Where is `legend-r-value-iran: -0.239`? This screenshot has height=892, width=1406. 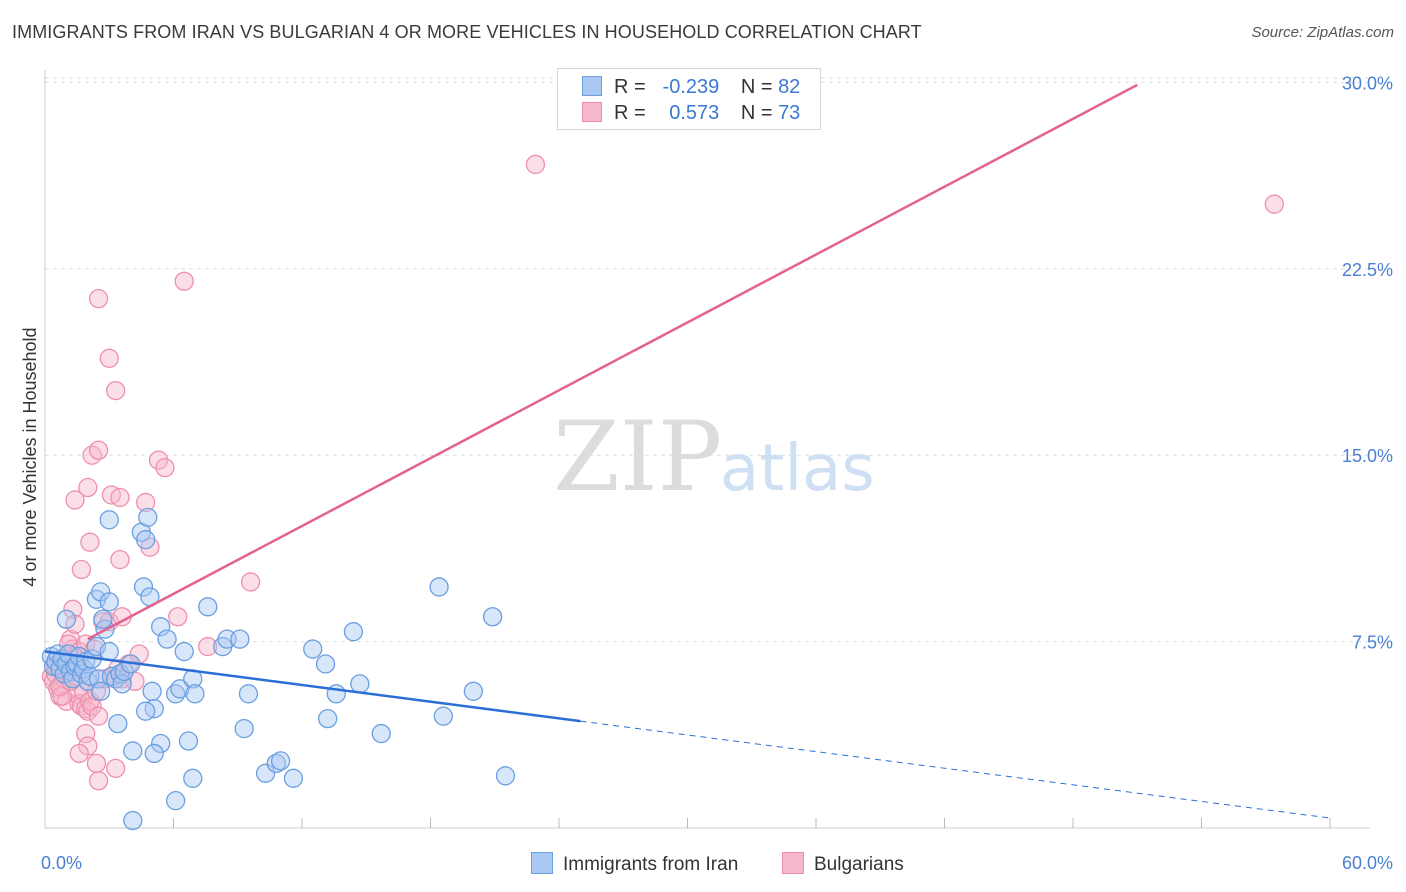 legend-r-value-iran: -0.239 is located at coordinates (691, 87).